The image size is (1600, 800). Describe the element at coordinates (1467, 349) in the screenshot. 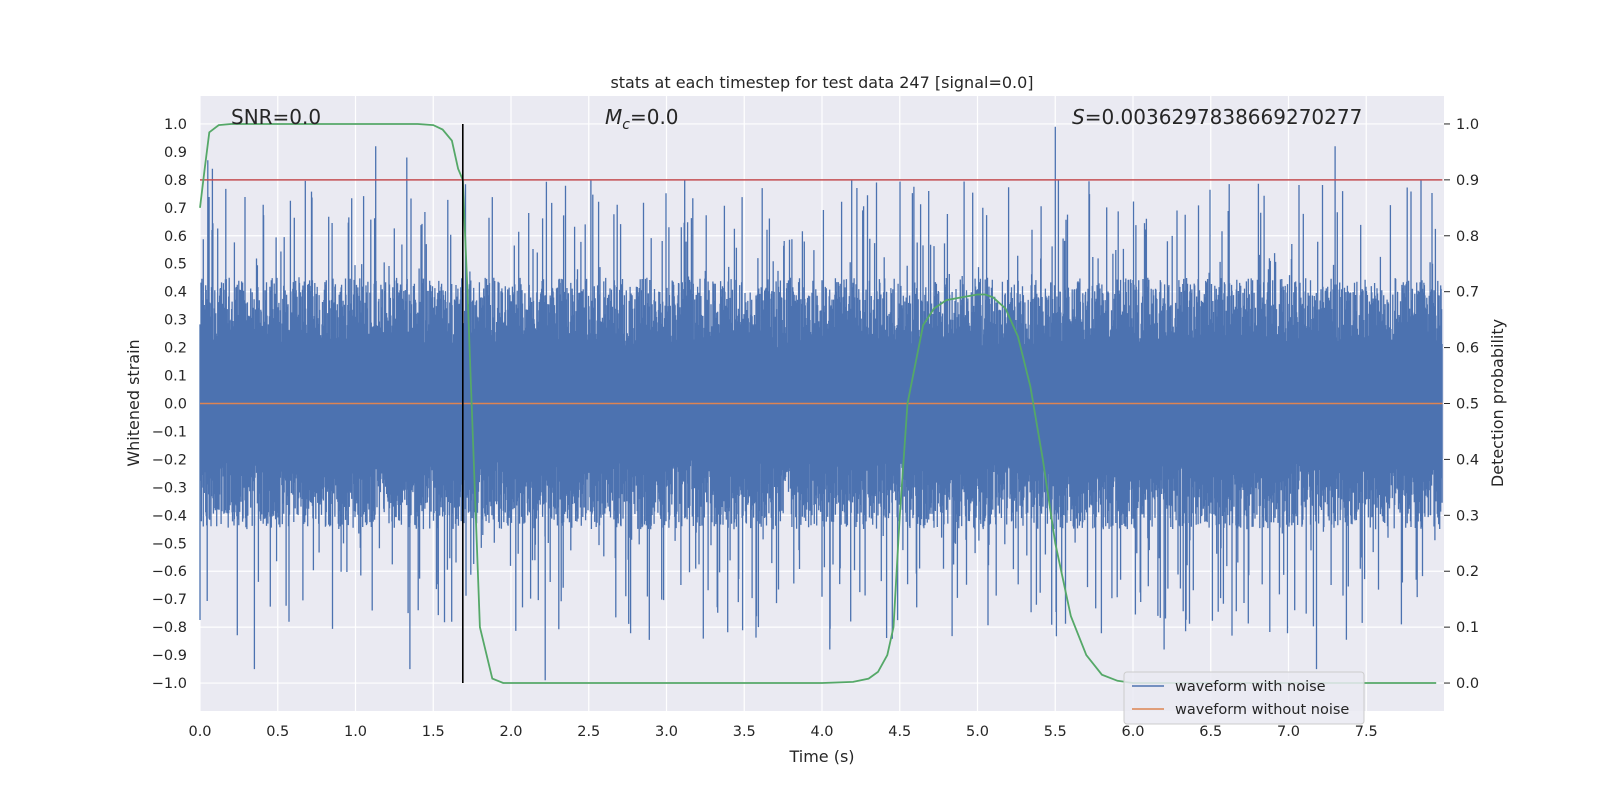

I see `right-tick-label: 0.6` at that location.